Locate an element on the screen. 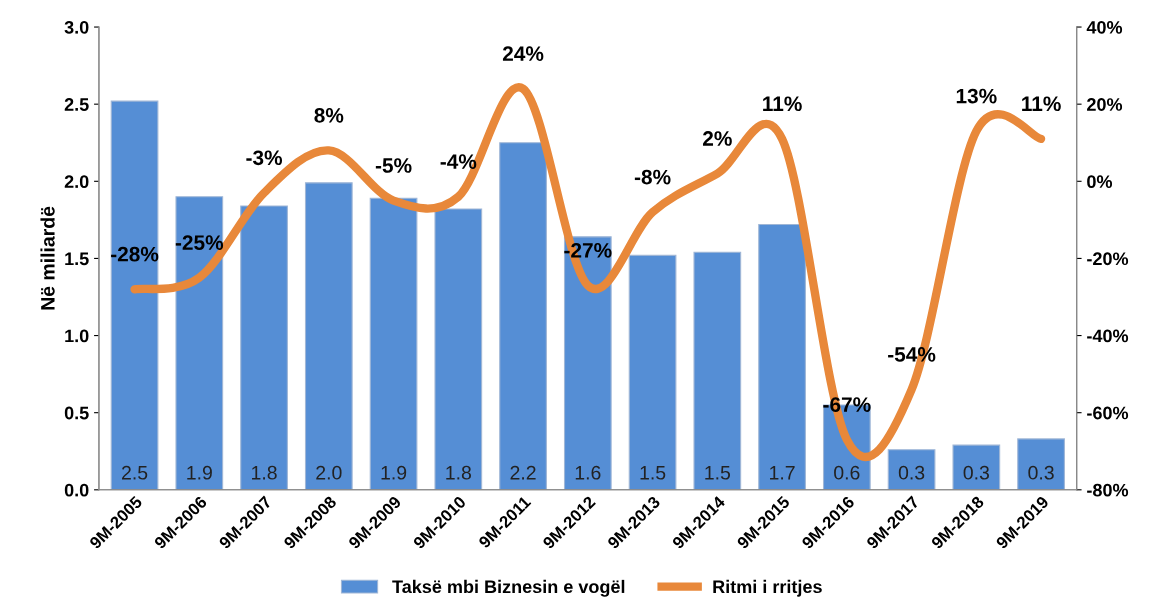 The width and height of the screenshot is (1164, 601). data-label: 24% is located at coordinates (523, 53).